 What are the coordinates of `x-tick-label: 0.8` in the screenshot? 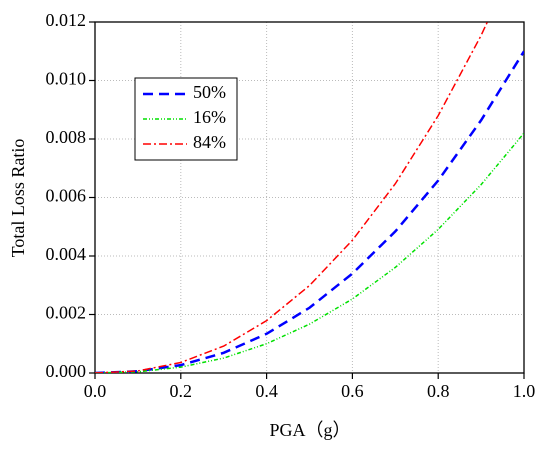 It's located at (438, 391).